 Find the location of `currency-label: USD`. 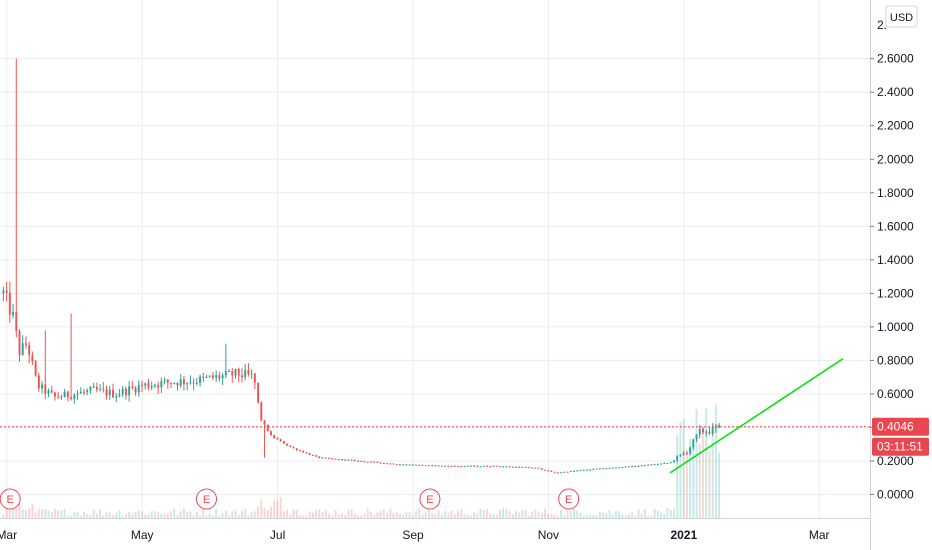

currency-label: USD is located at coordinates (901, 16).